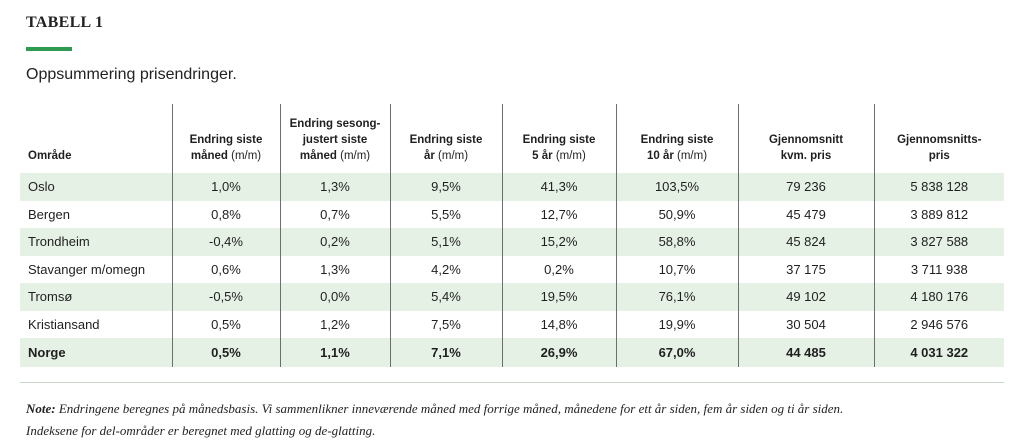  What do you see at coordinates (445, 352) in the screenshot?
I see `table-cell: 7,1%` at bounding box center [445, 352].